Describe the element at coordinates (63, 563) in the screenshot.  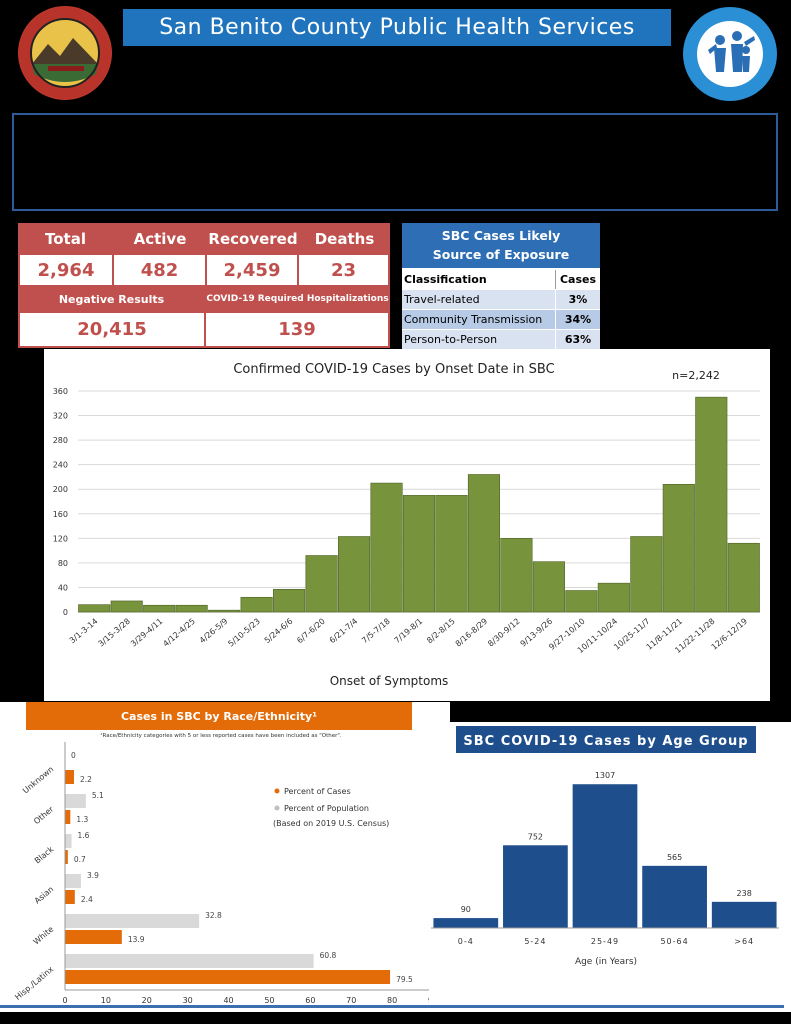
I see `onset-ytick-label: 80` at that location.